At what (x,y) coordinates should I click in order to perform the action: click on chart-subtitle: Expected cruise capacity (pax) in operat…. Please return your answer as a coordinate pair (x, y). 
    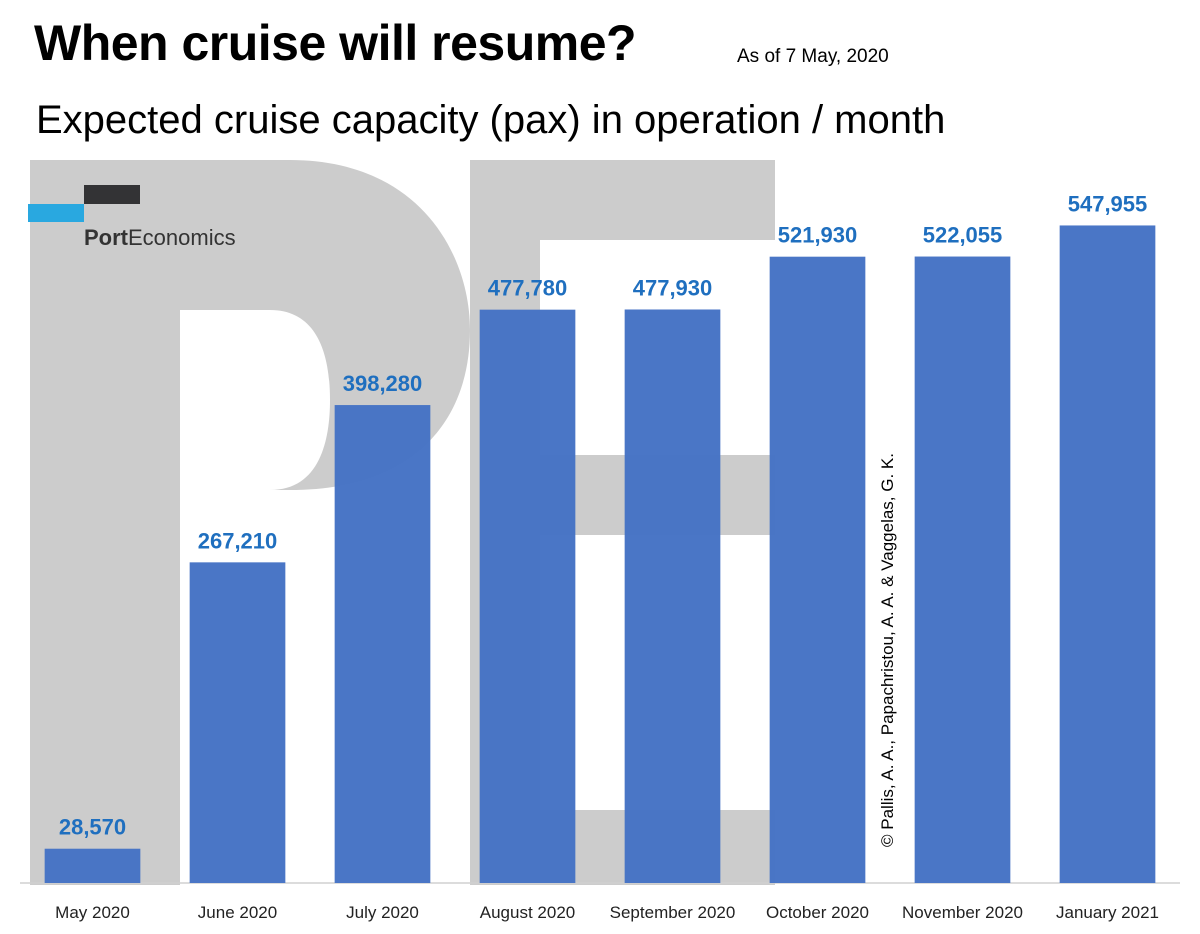
    Looking at the image, I should click on (491, 120).